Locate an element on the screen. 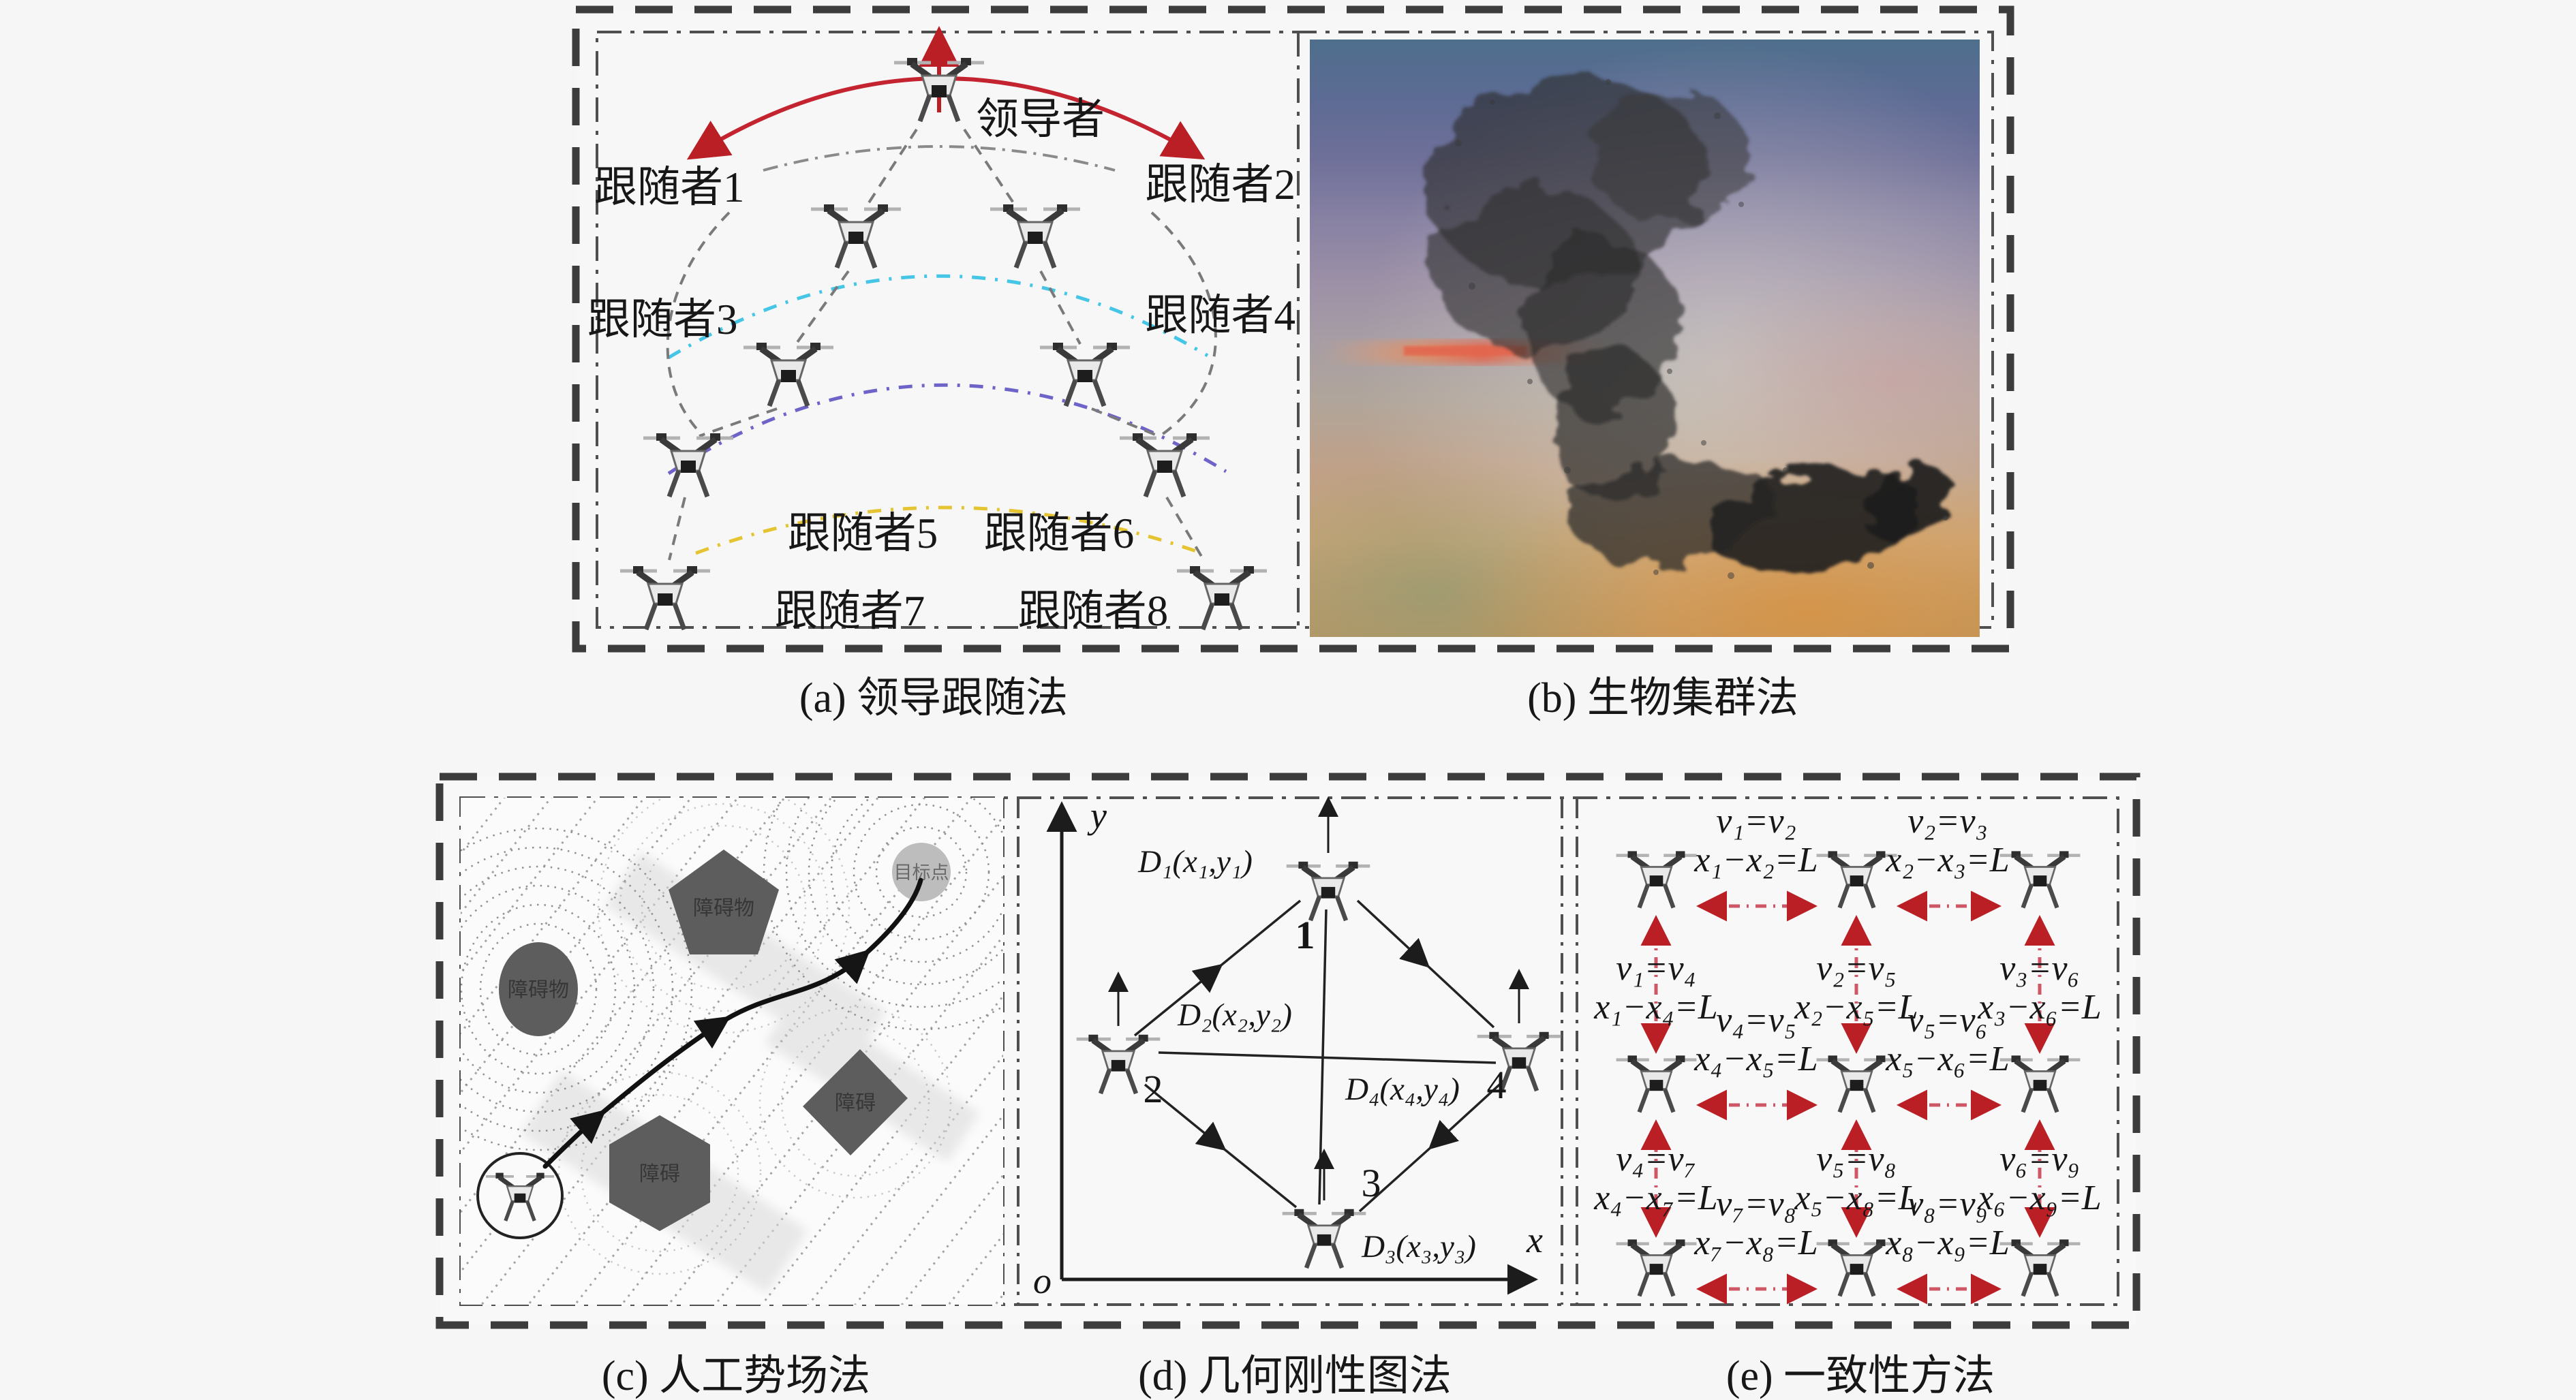 Image resolution: width=2576 pixels, height=1400 pixels. purple-arc is located at coordinates (947, 429).